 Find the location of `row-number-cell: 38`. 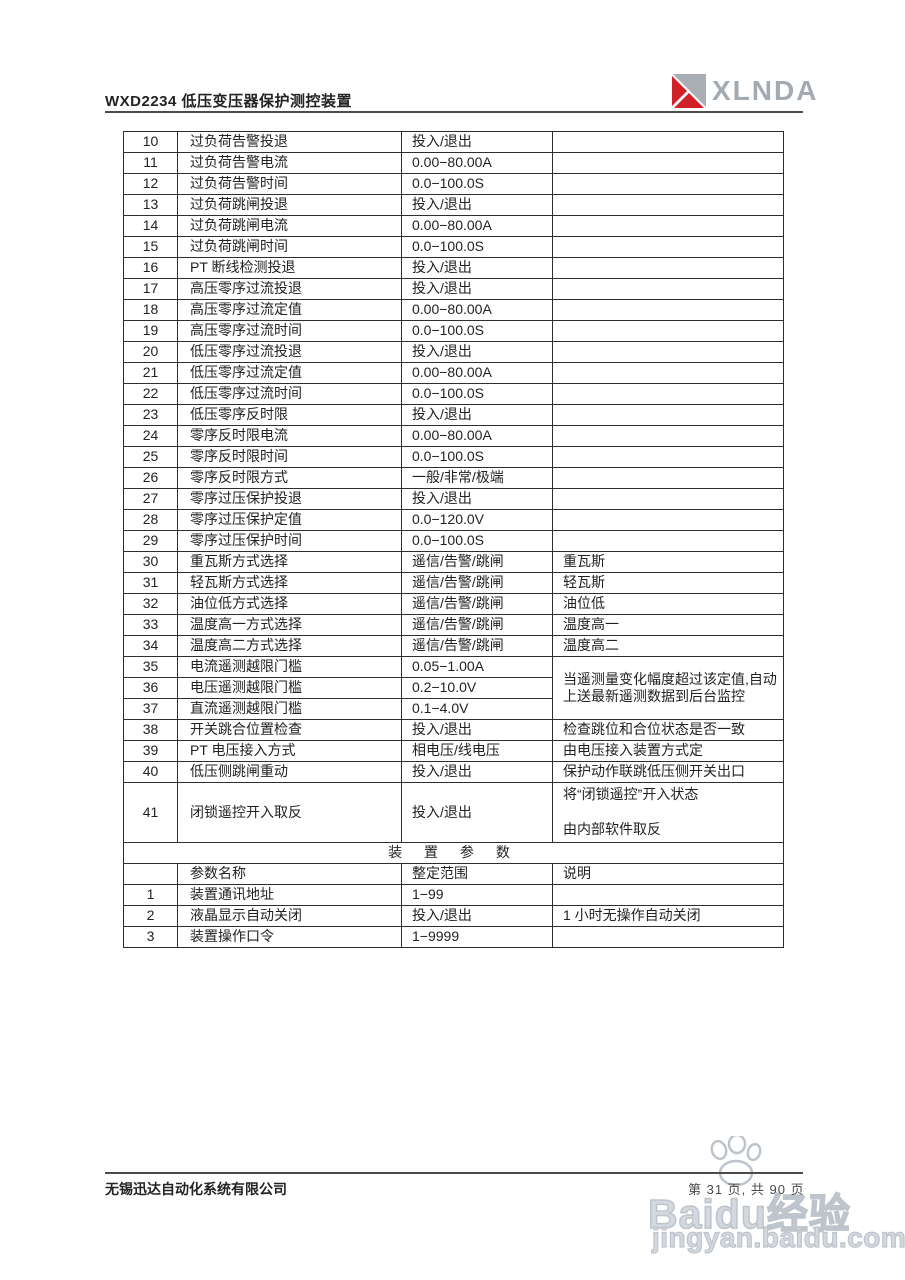

row-number-cell: 38 is located at coordinates (150, 730).